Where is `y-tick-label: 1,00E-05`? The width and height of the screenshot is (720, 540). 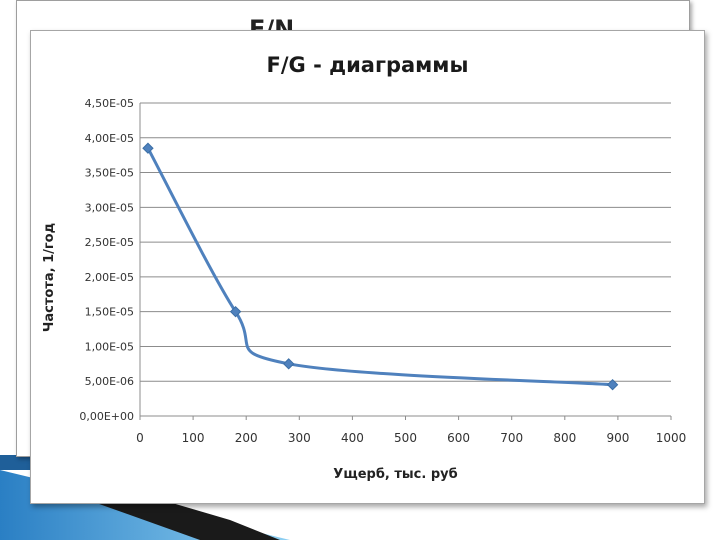 y-tick-label: 1,00E-05 is located at coordinates (109, 346).